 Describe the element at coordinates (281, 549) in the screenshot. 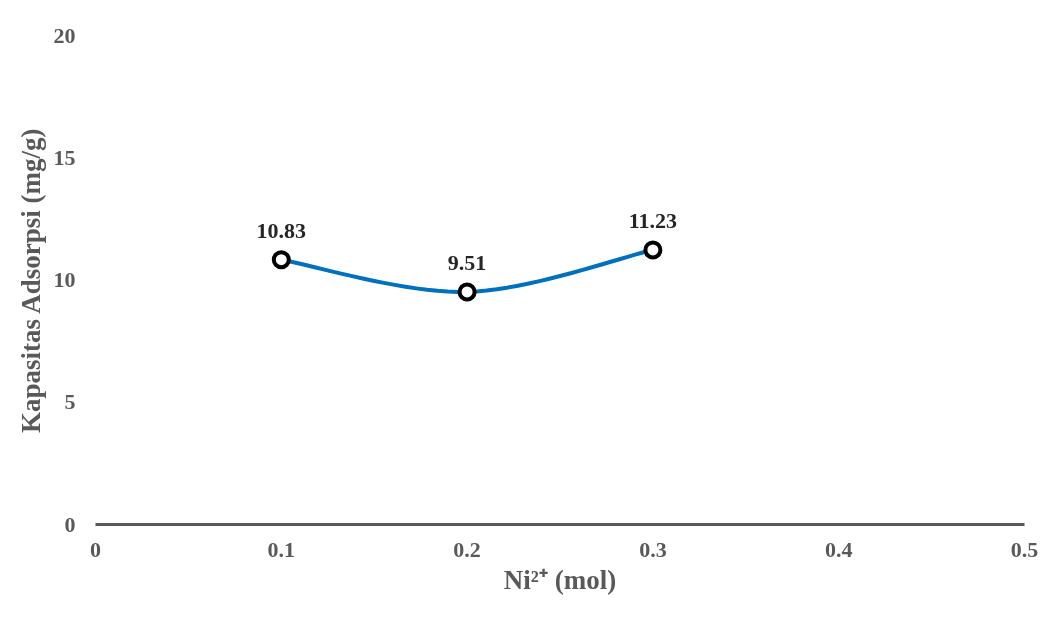

I see `x-tick-label: 0.1` at that location.